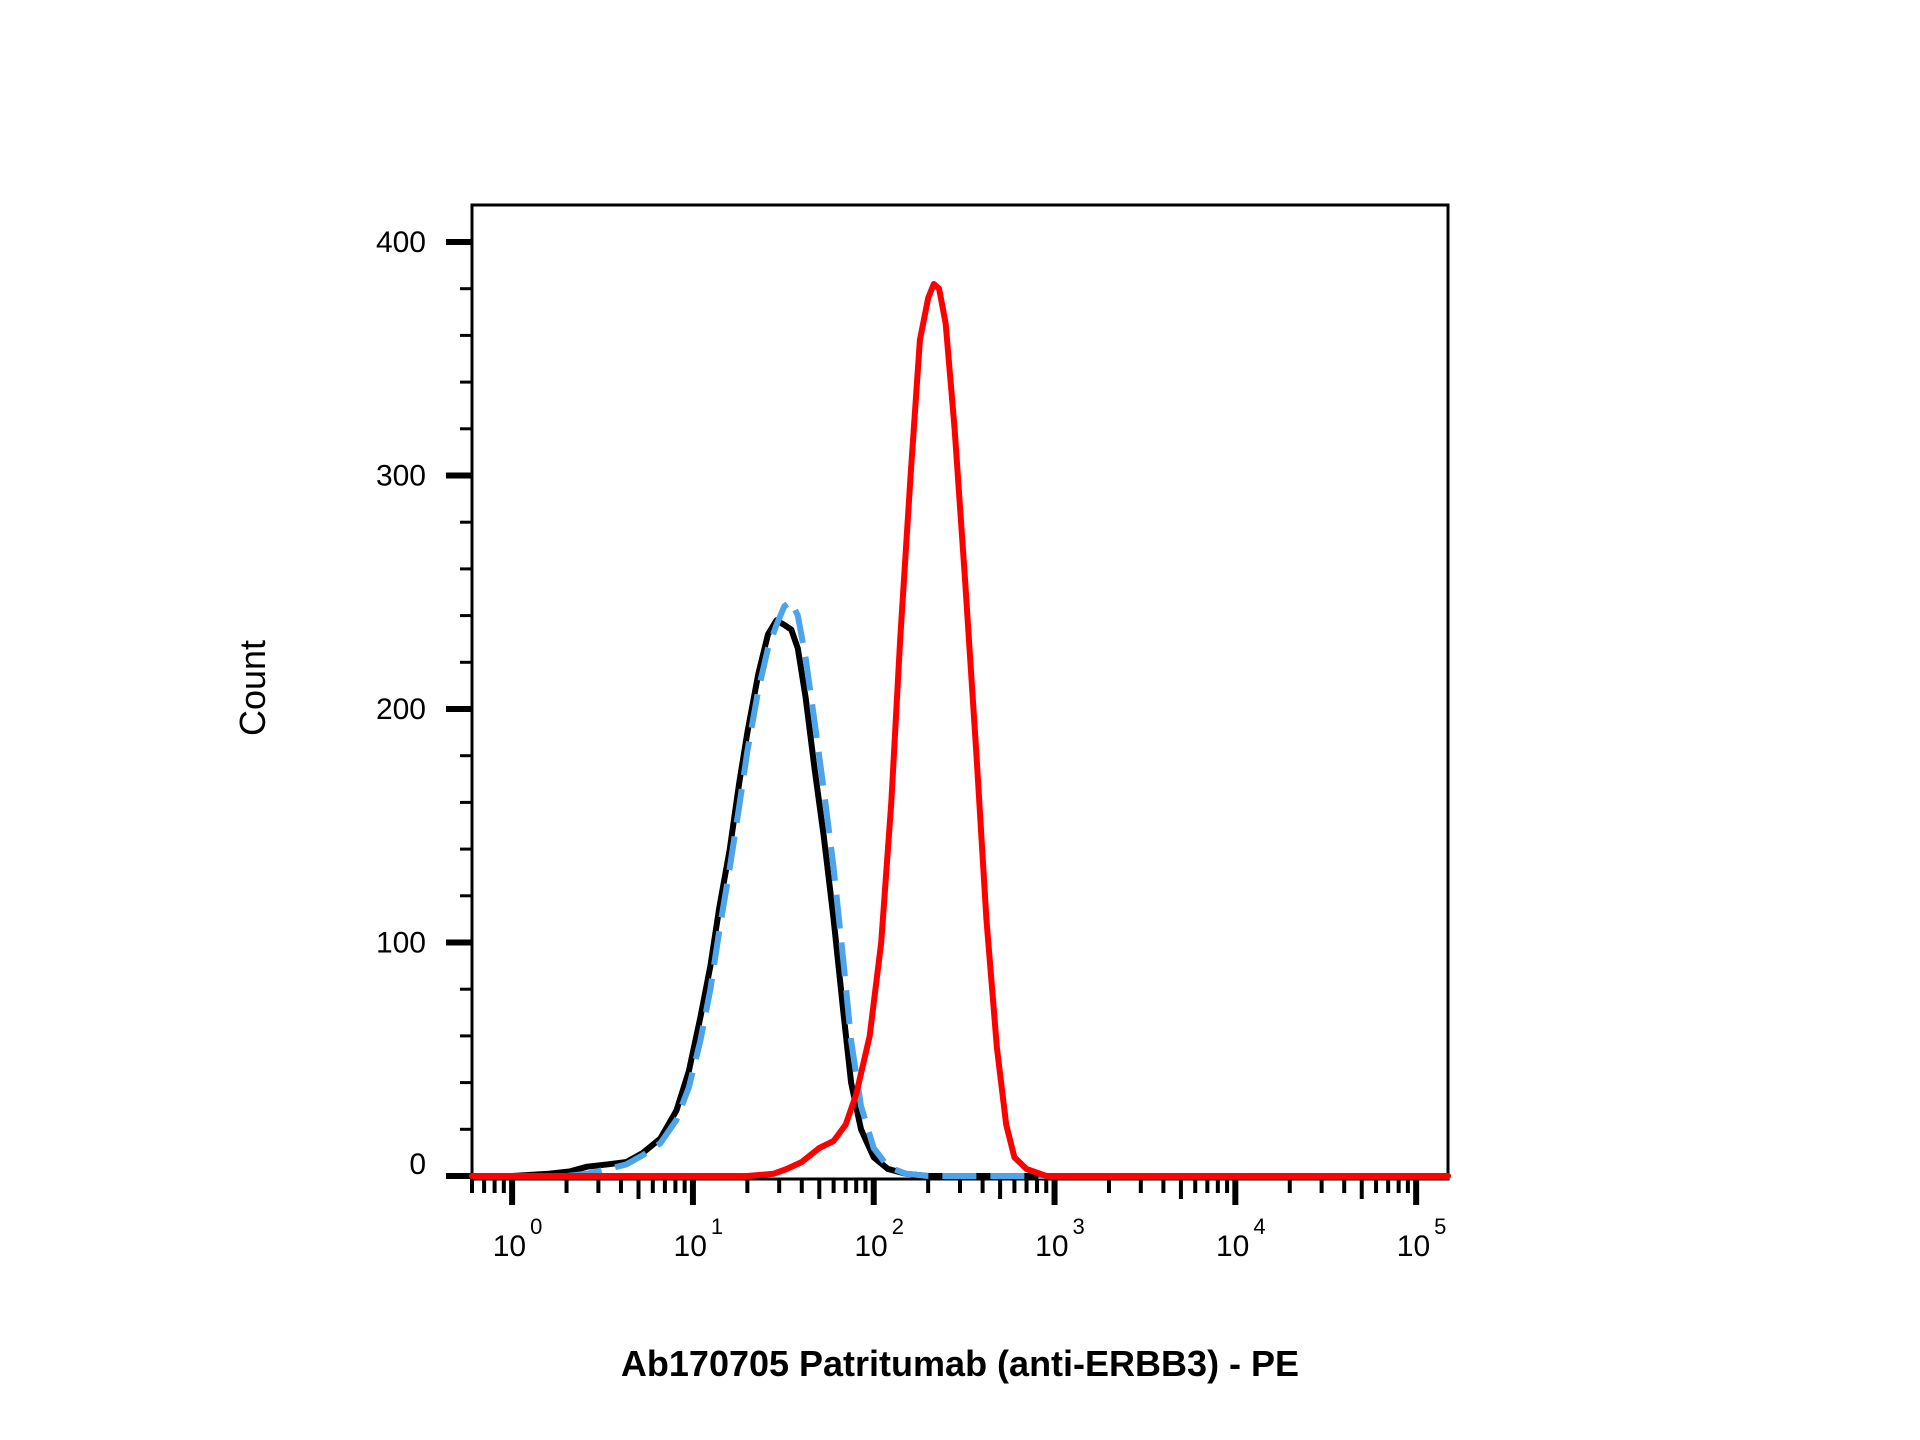 The image size is (1920, 1440). What do you see at coordinates (459, 709) in the screenshot?
I see `y-axis-ticks` at bounding box center [459, 709].